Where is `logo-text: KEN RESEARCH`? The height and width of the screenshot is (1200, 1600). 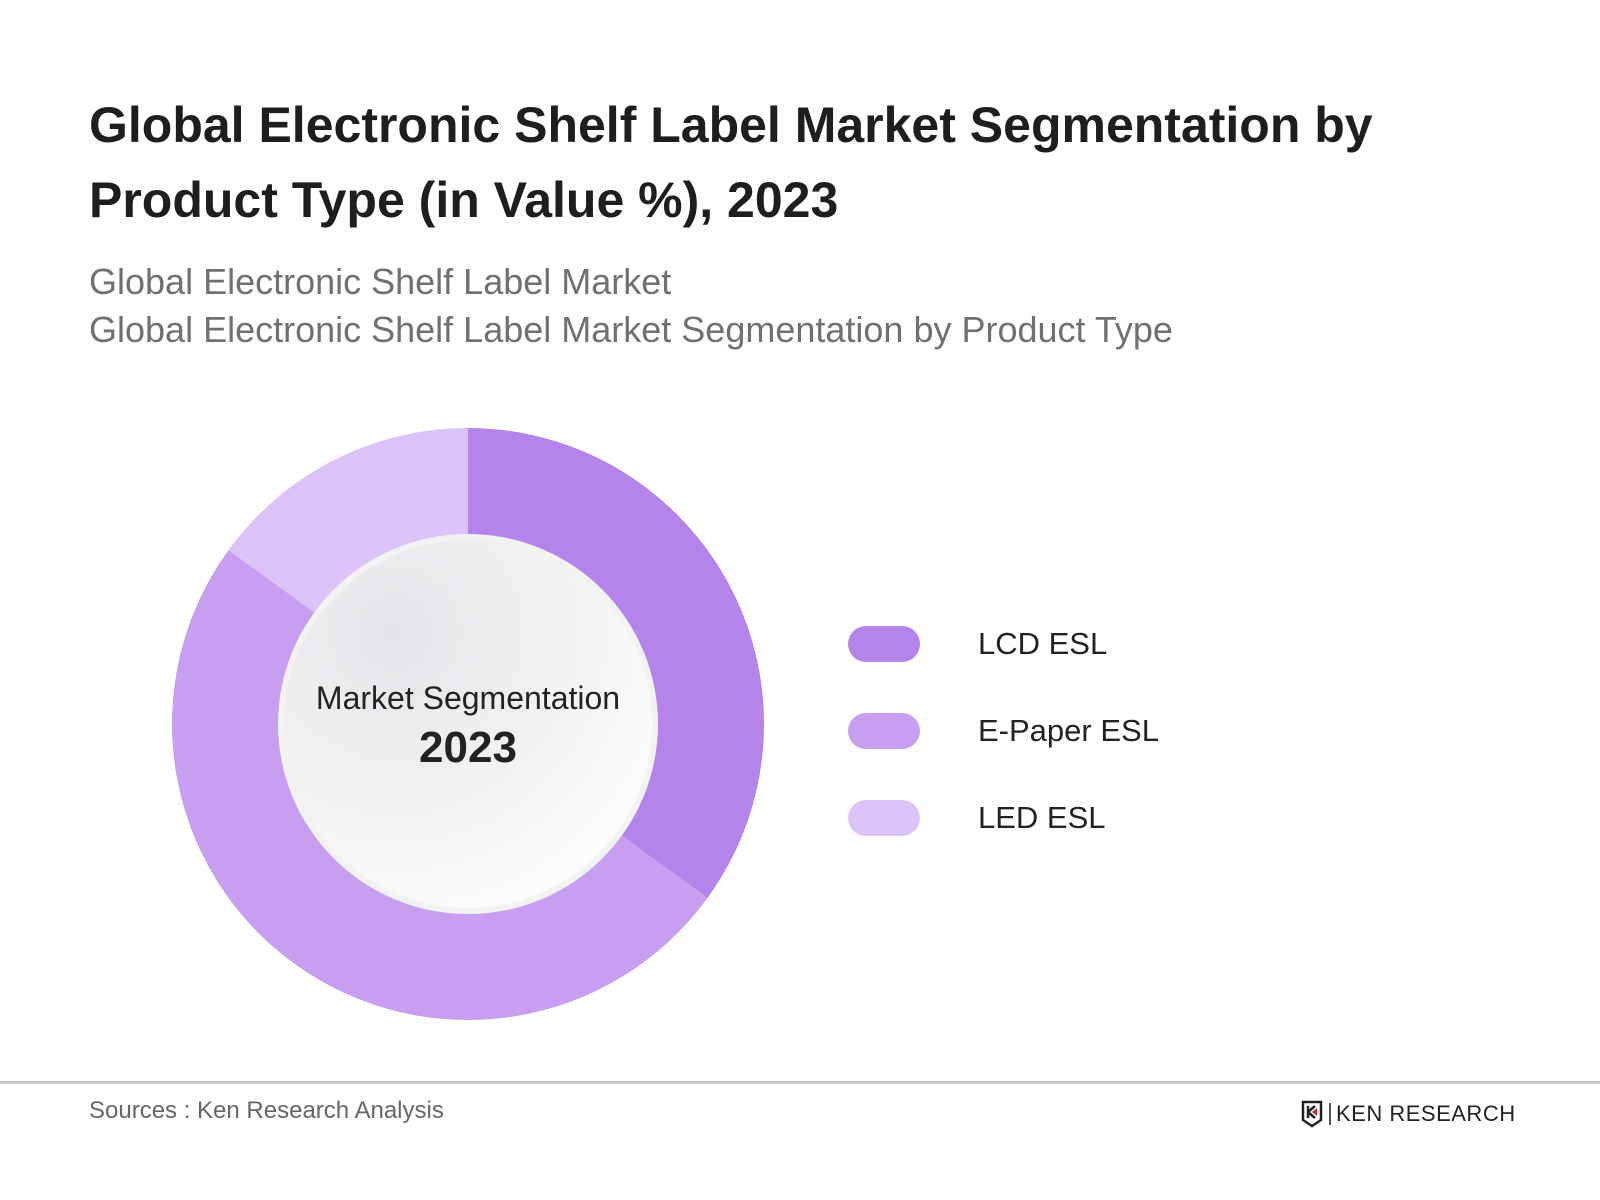
logo-text: KEN RESEARCH is located at coordinates (1426, 1113).